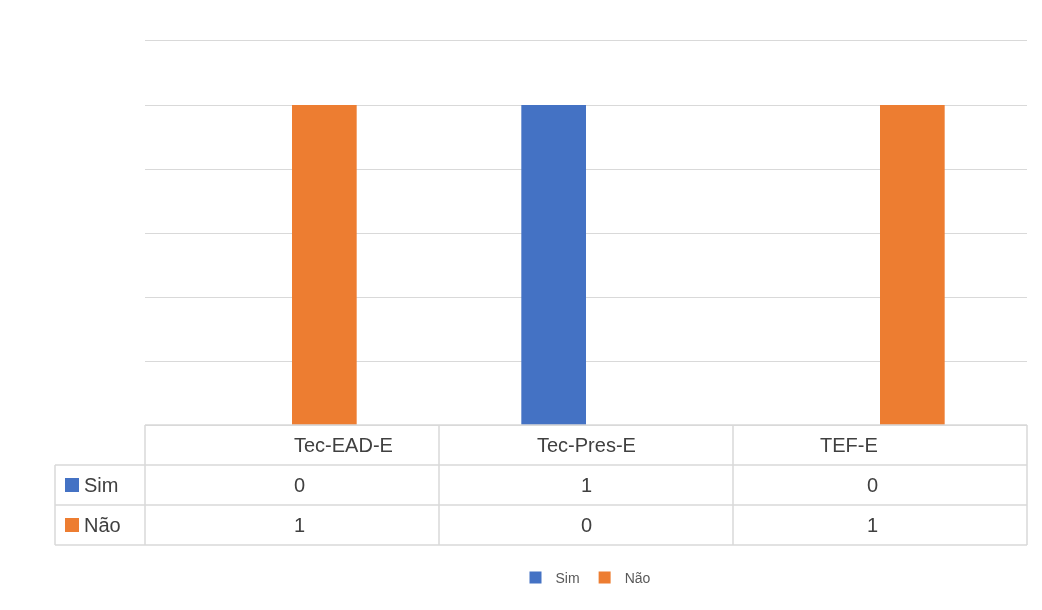 The width and height of the screenshot is (1042, 610). Describe the element at coordinates (101, 485) in the screenshot. I see `text: Sim` at that location.